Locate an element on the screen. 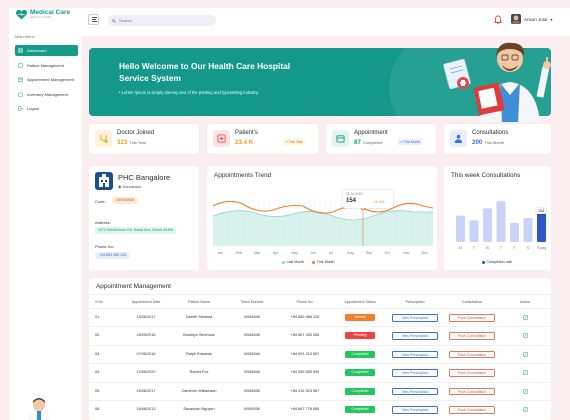 Image resolution: width=570 pixels, height=420 pixels. cell-name: Savannah Nguyen is located at coordinates (199, 409).